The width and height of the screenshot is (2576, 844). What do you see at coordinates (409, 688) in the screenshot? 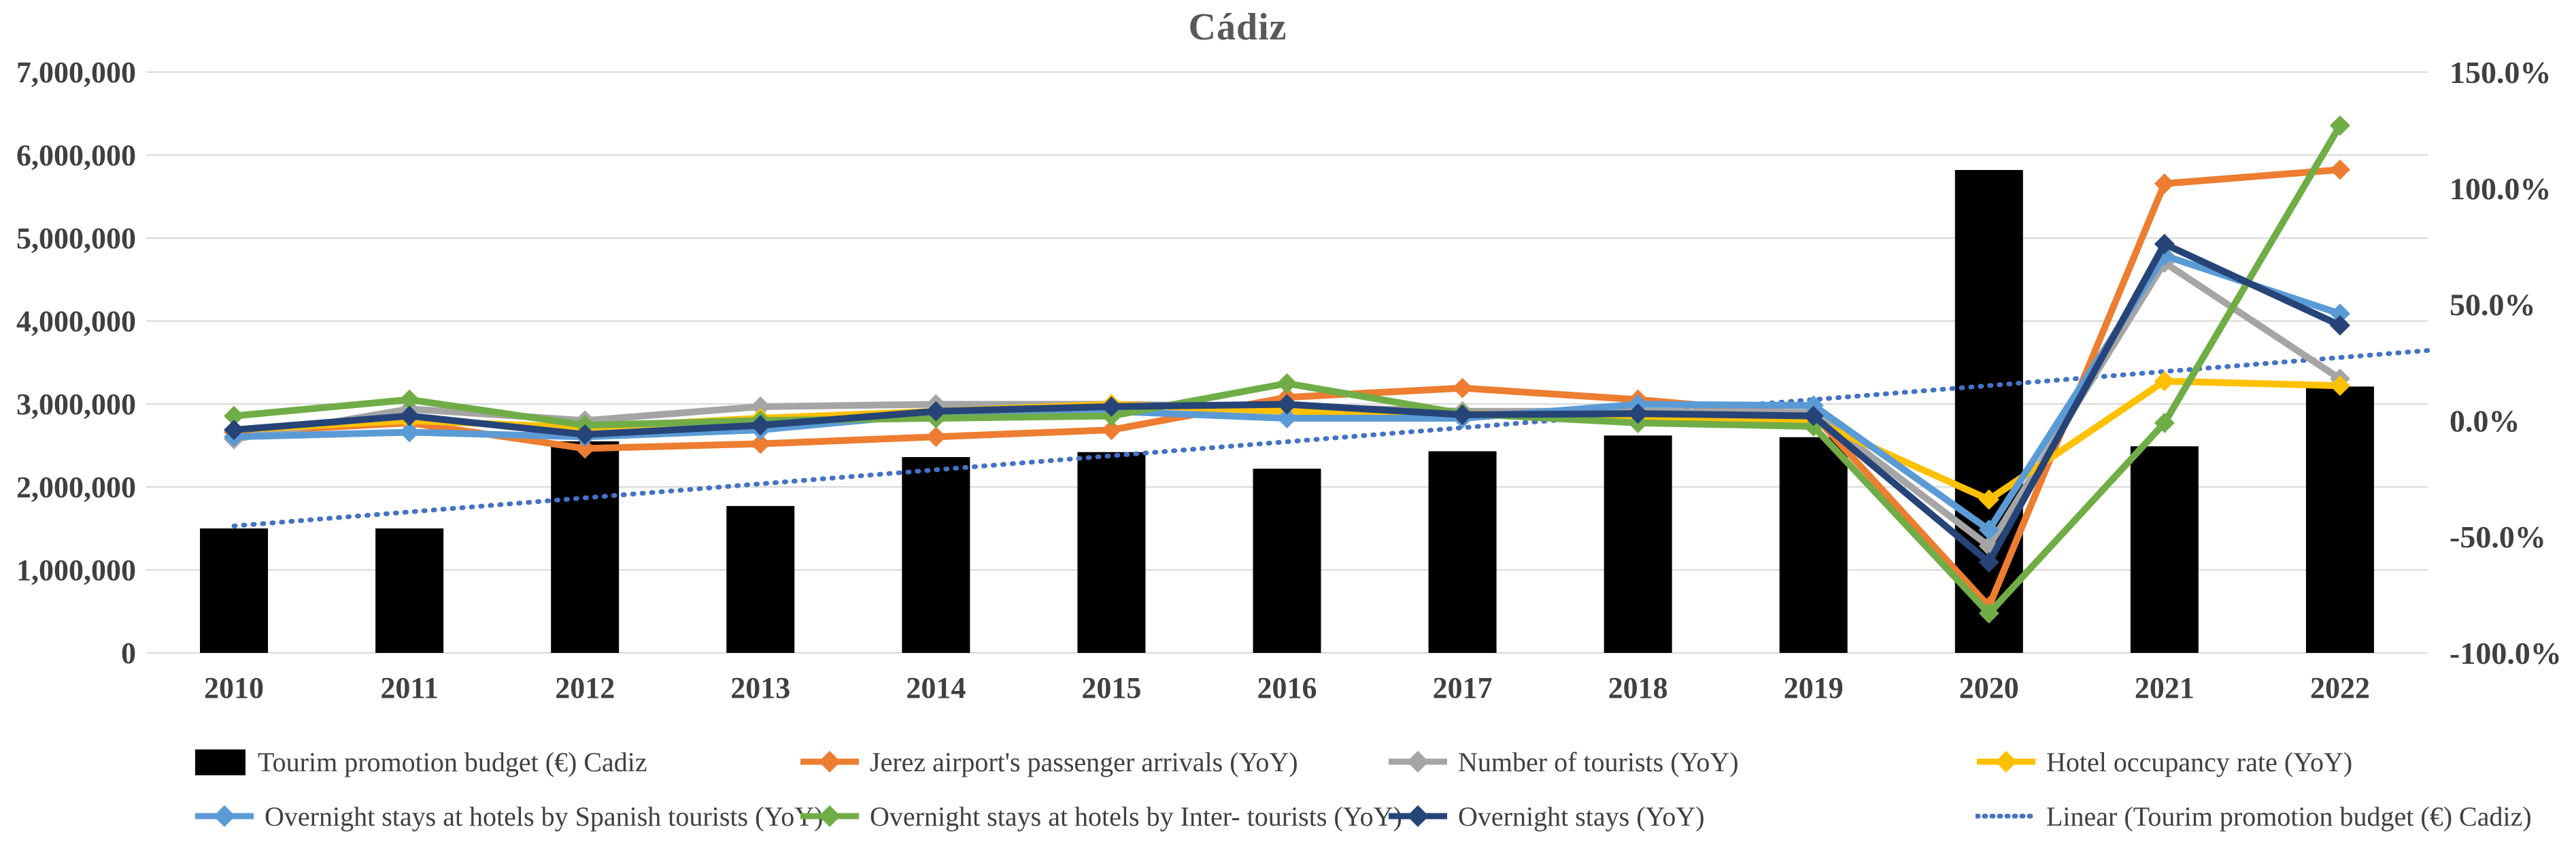
I see `x-axis-tick: 2011` at bounding box center [409, 688].